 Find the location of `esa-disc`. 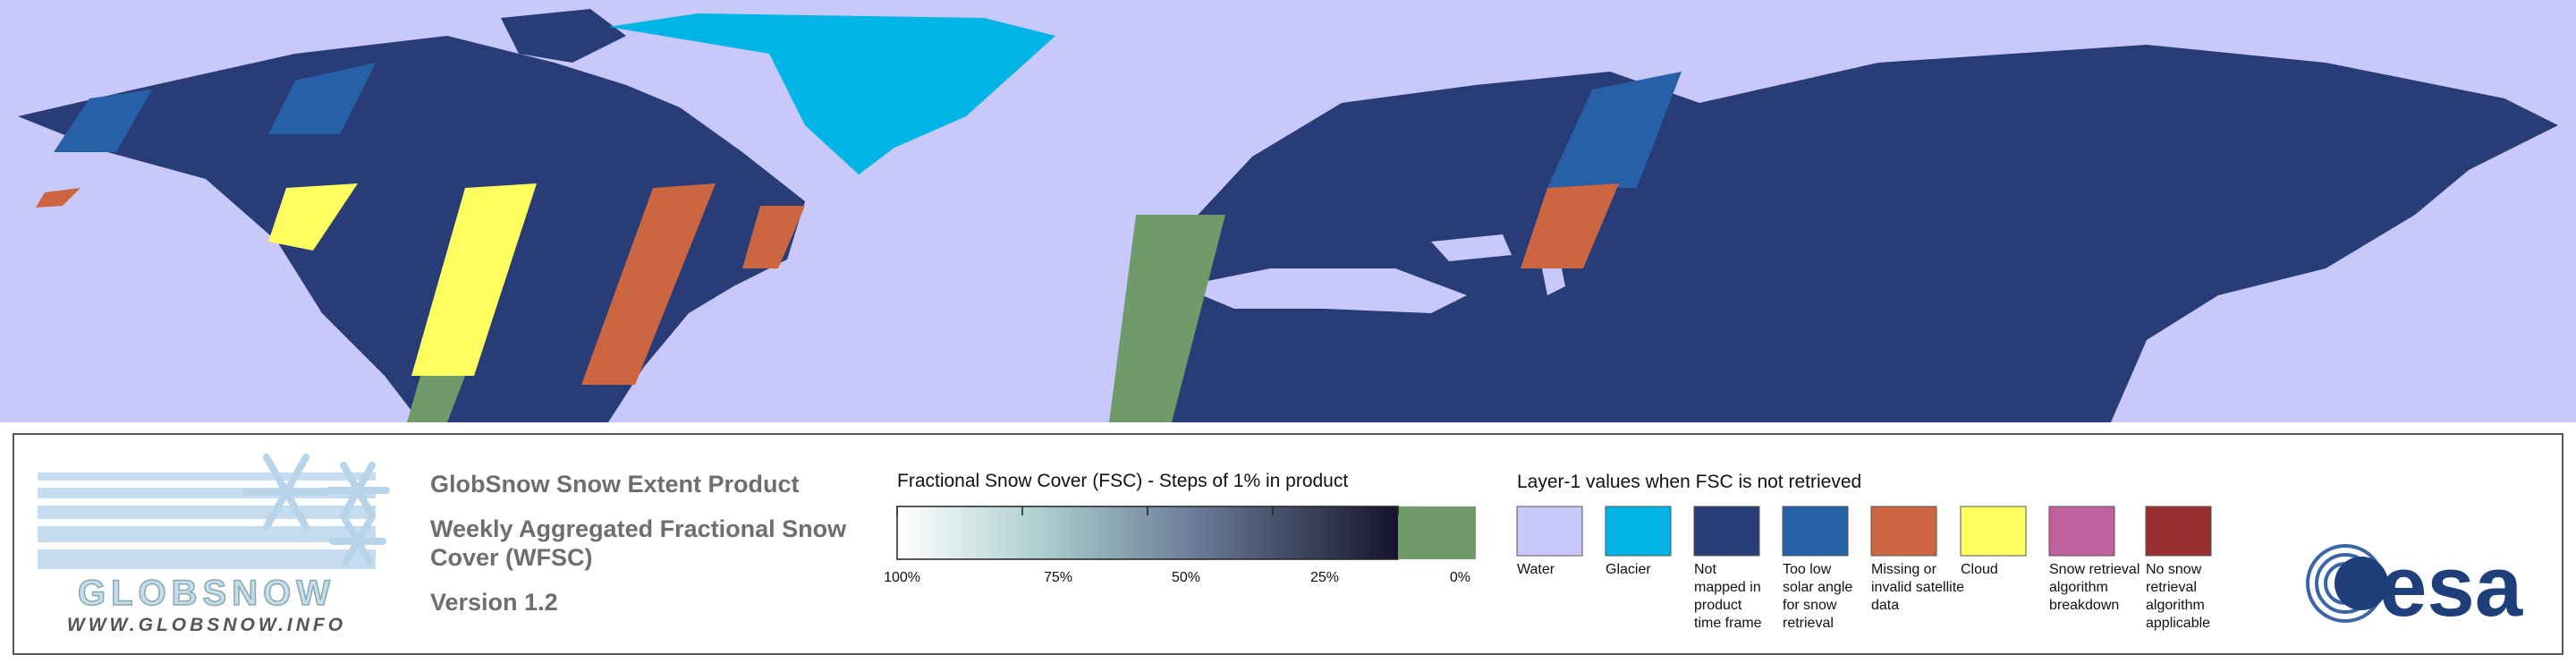

esa-disc is located at coordinates (2361, 583).